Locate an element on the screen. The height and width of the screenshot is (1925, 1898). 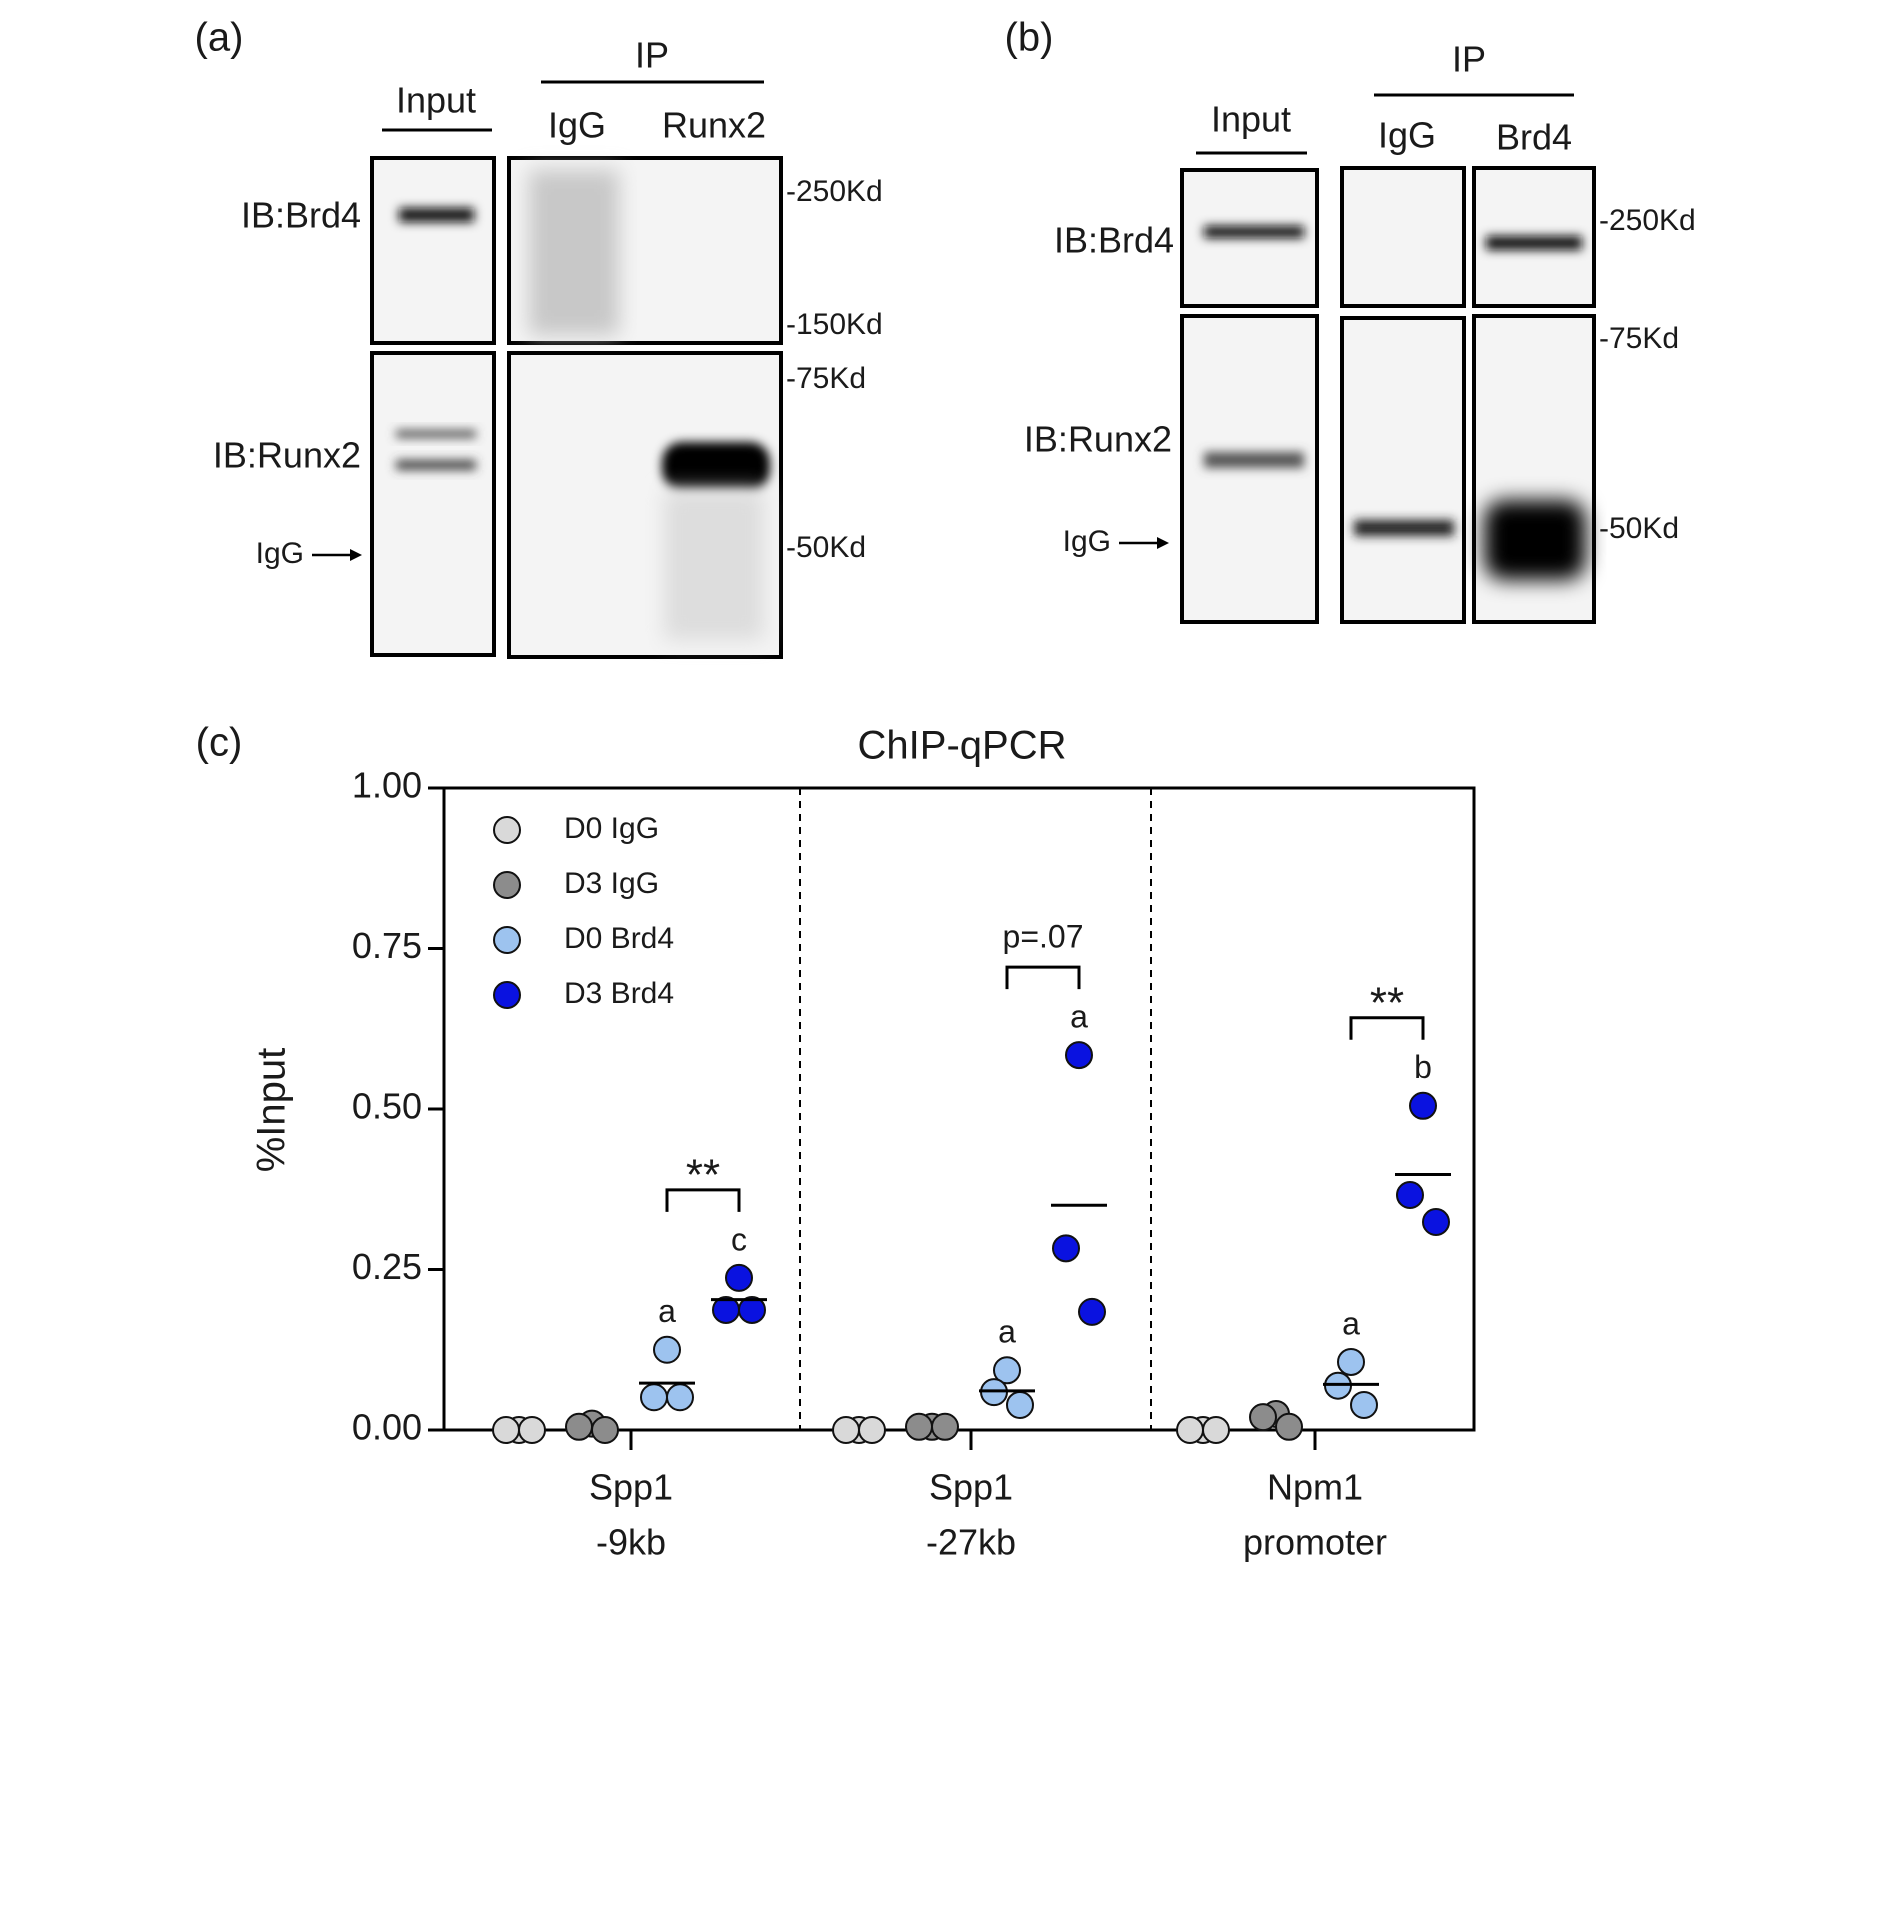
lane-header: Brd4 is located at coordinates (1534, 137).